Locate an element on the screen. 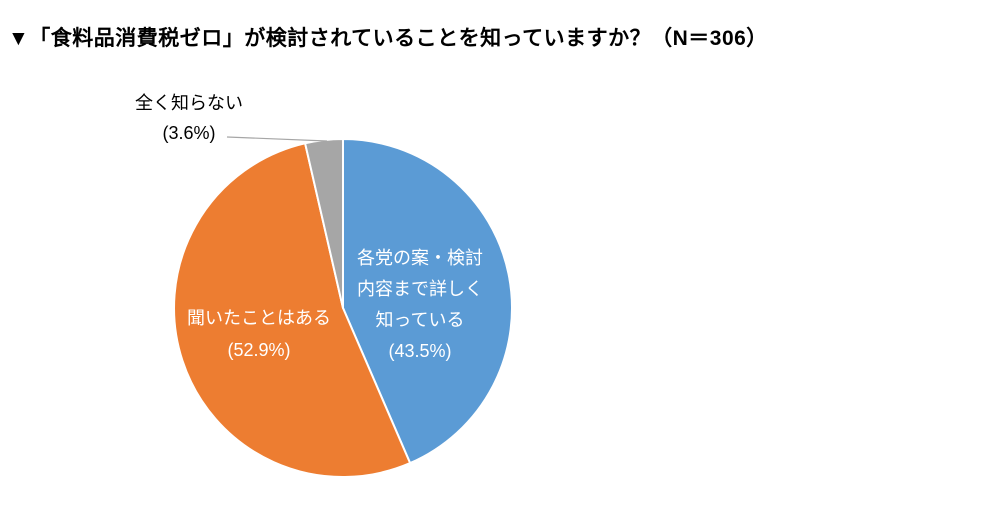 The image size is (1008, 510). slice-label-heard-of-pct: (52.9%) is located at coordinates (259, 350).